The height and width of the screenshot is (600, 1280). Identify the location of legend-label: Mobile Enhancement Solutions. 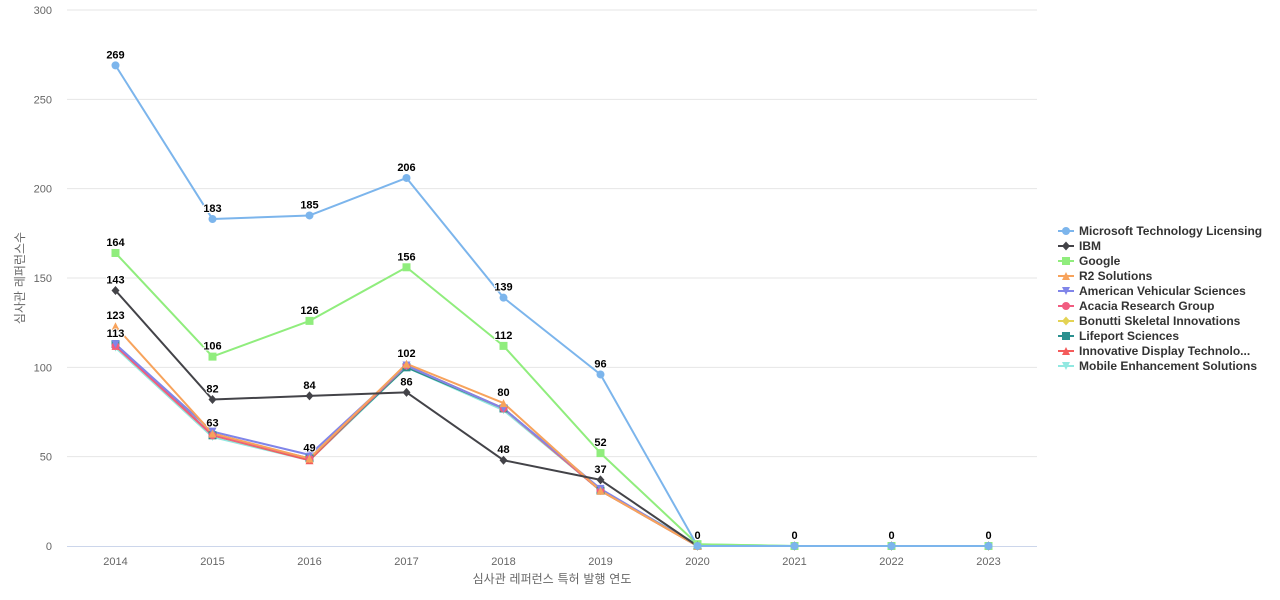
(1168, 366).